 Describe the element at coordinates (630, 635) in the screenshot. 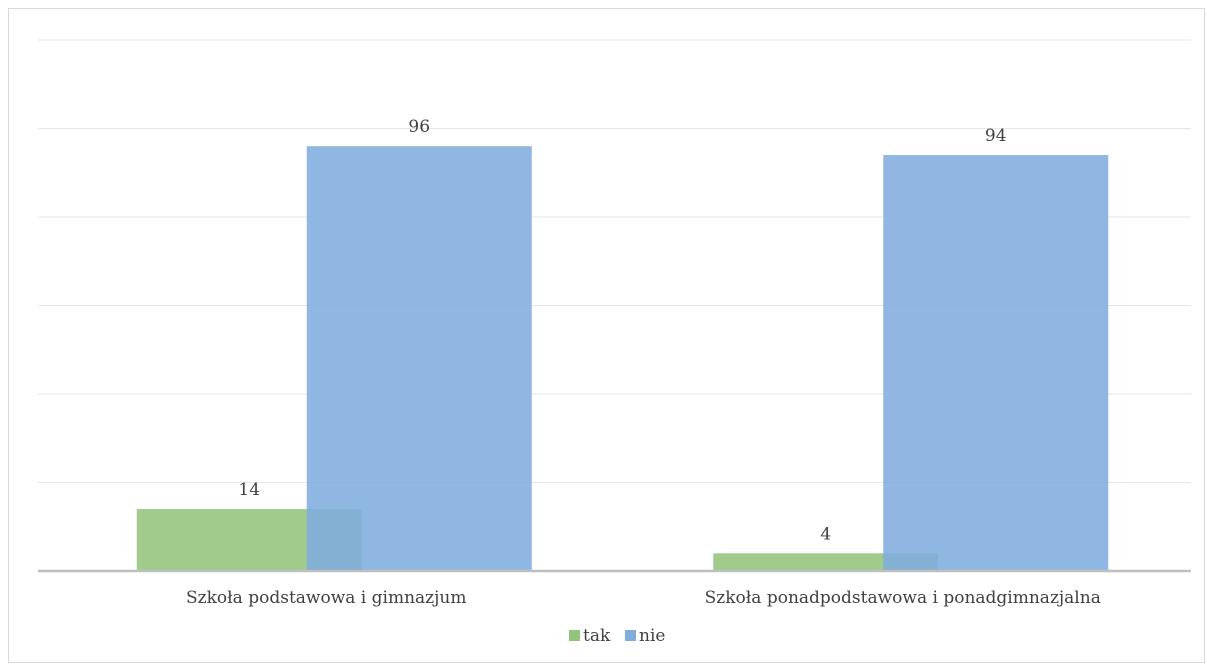

I see `legend-swatch-nie` at that location.